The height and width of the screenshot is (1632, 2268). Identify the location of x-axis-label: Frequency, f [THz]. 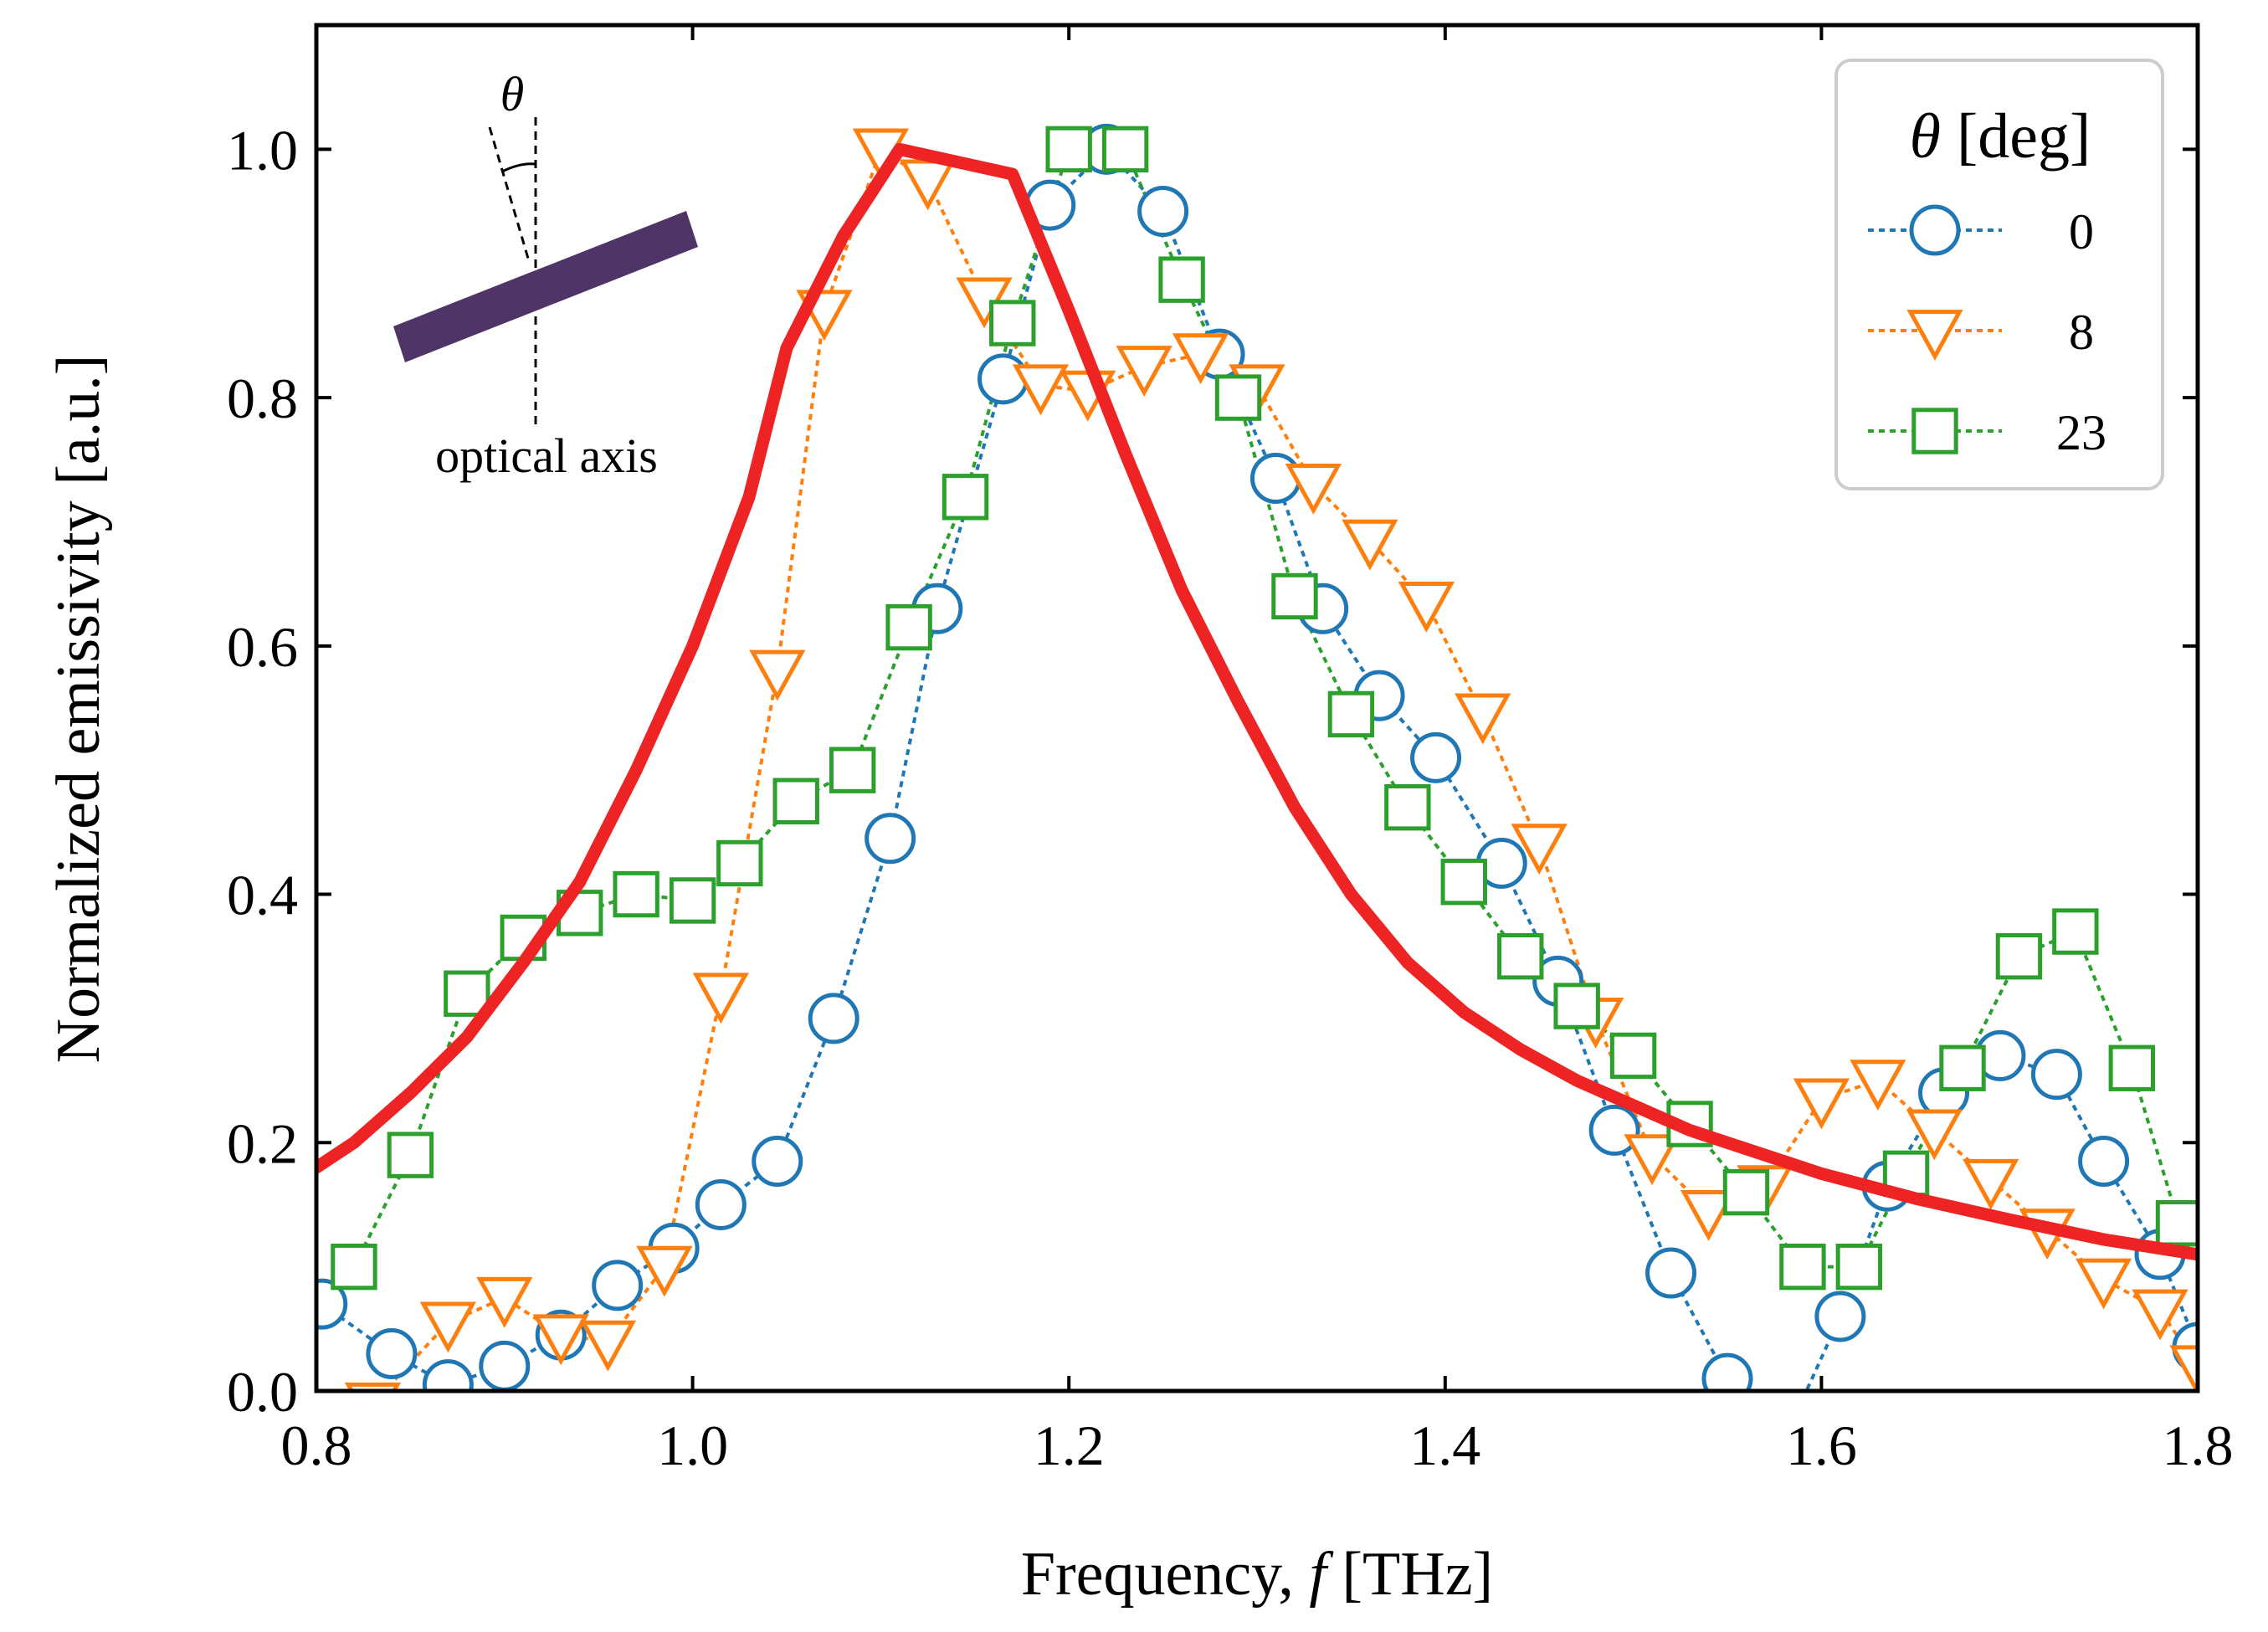
(1257, 1574).